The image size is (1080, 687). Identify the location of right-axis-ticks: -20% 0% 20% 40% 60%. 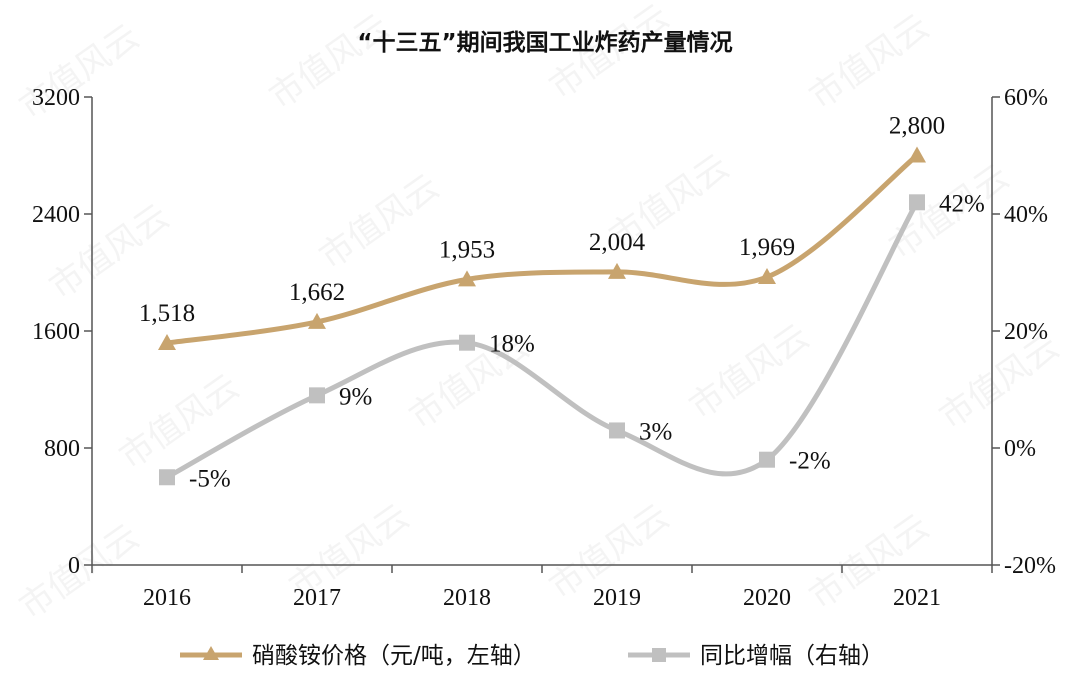
(1024, 332).